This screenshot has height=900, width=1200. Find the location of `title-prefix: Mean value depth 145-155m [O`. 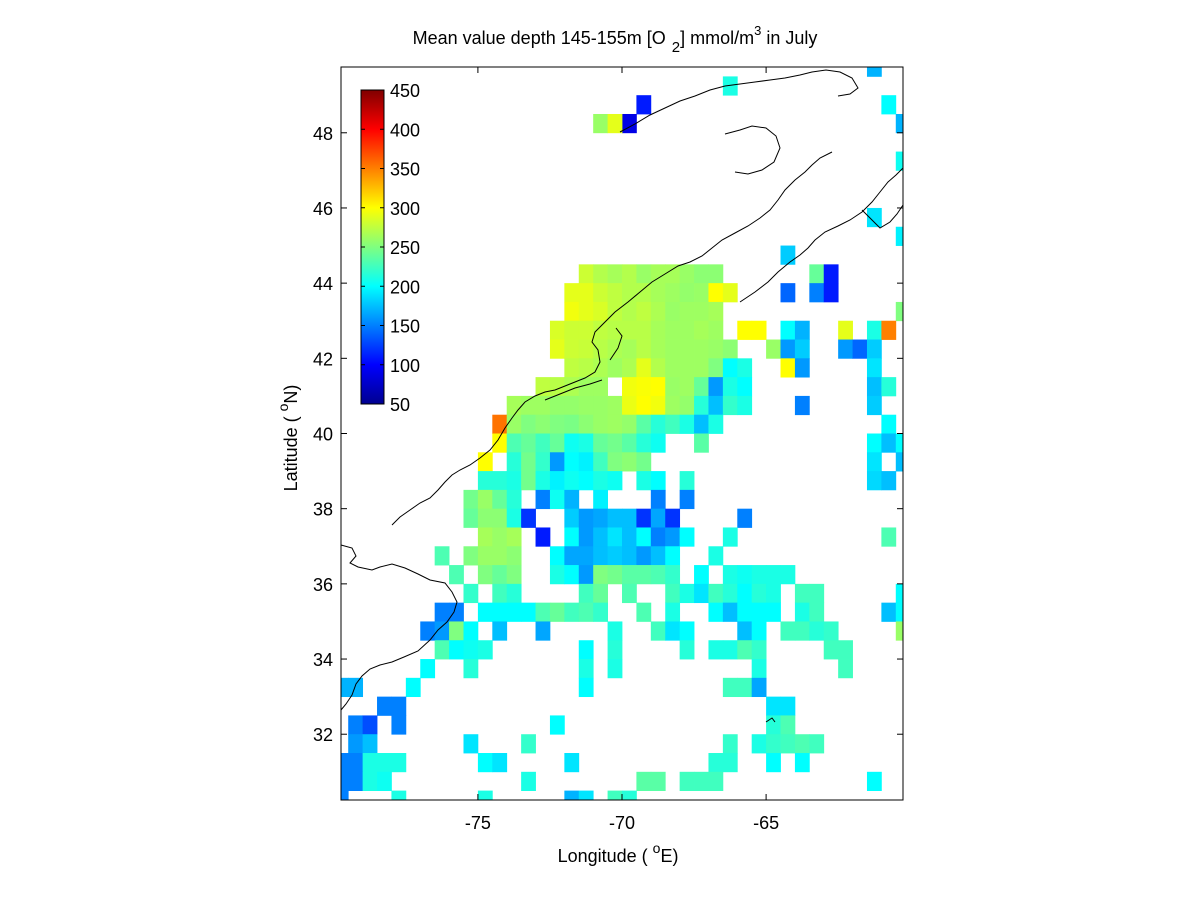

title-prefix: Mean value depth 145-155m [O is located at coordinates (539, 38).